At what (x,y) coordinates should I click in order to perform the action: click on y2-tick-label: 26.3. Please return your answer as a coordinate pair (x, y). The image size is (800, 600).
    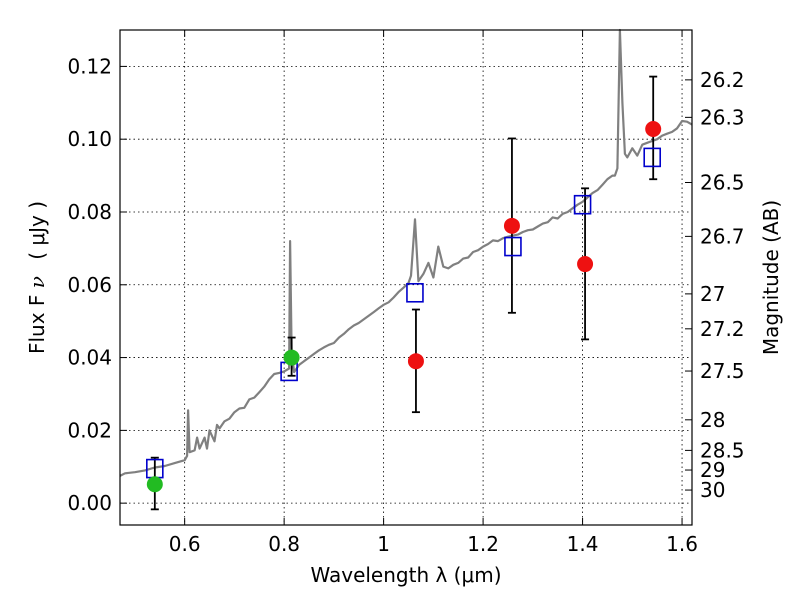
    Looking at the image, I should click on (722, 117).